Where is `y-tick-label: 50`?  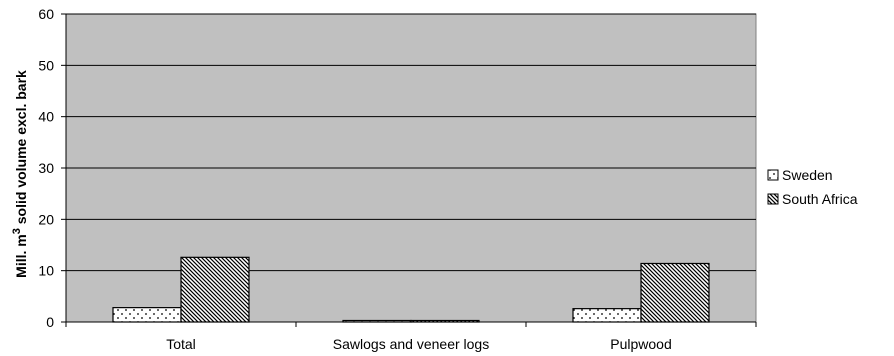
y-tick-label: 50 is located at coordinates (46, 65).